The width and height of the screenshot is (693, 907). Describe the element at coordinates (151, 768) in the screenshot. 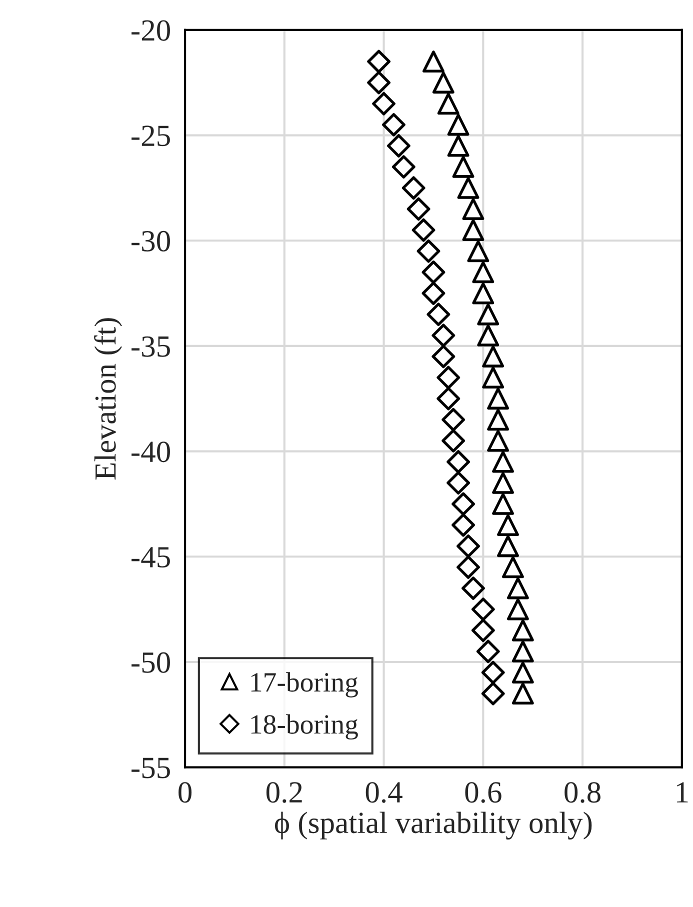

I see `y-tick-label: -55` at that location.